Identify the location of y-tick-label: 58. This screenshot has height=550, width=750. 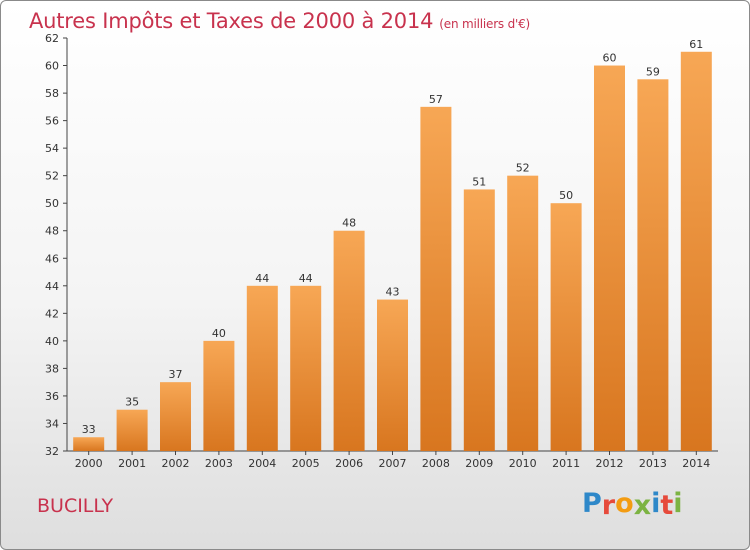
(52, 93).